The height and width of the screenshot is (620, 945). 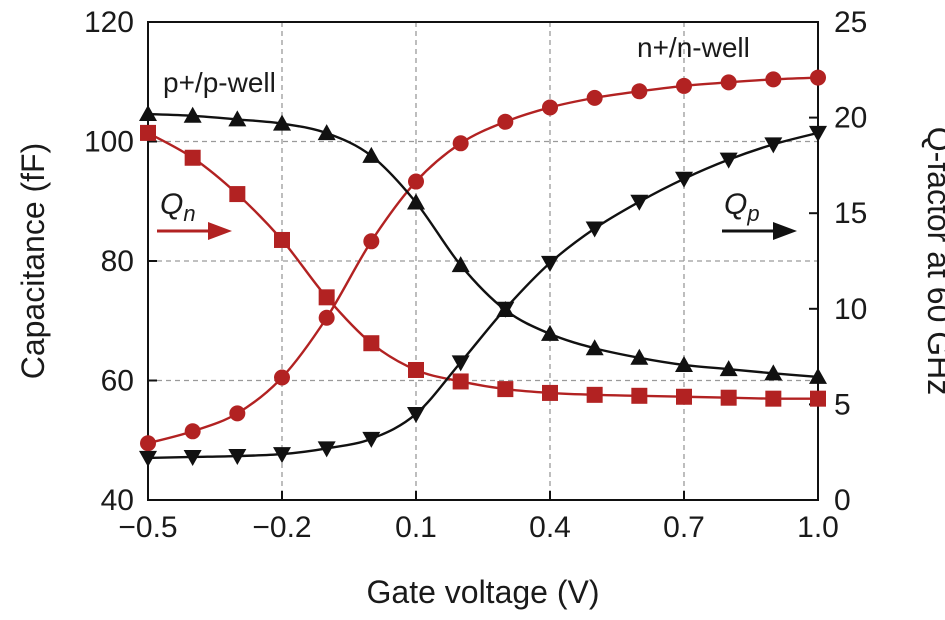 What do you see at coordinates (735, 204) in the screenshot?
I see `qp-main: Q` at bounding box center [735, 204].